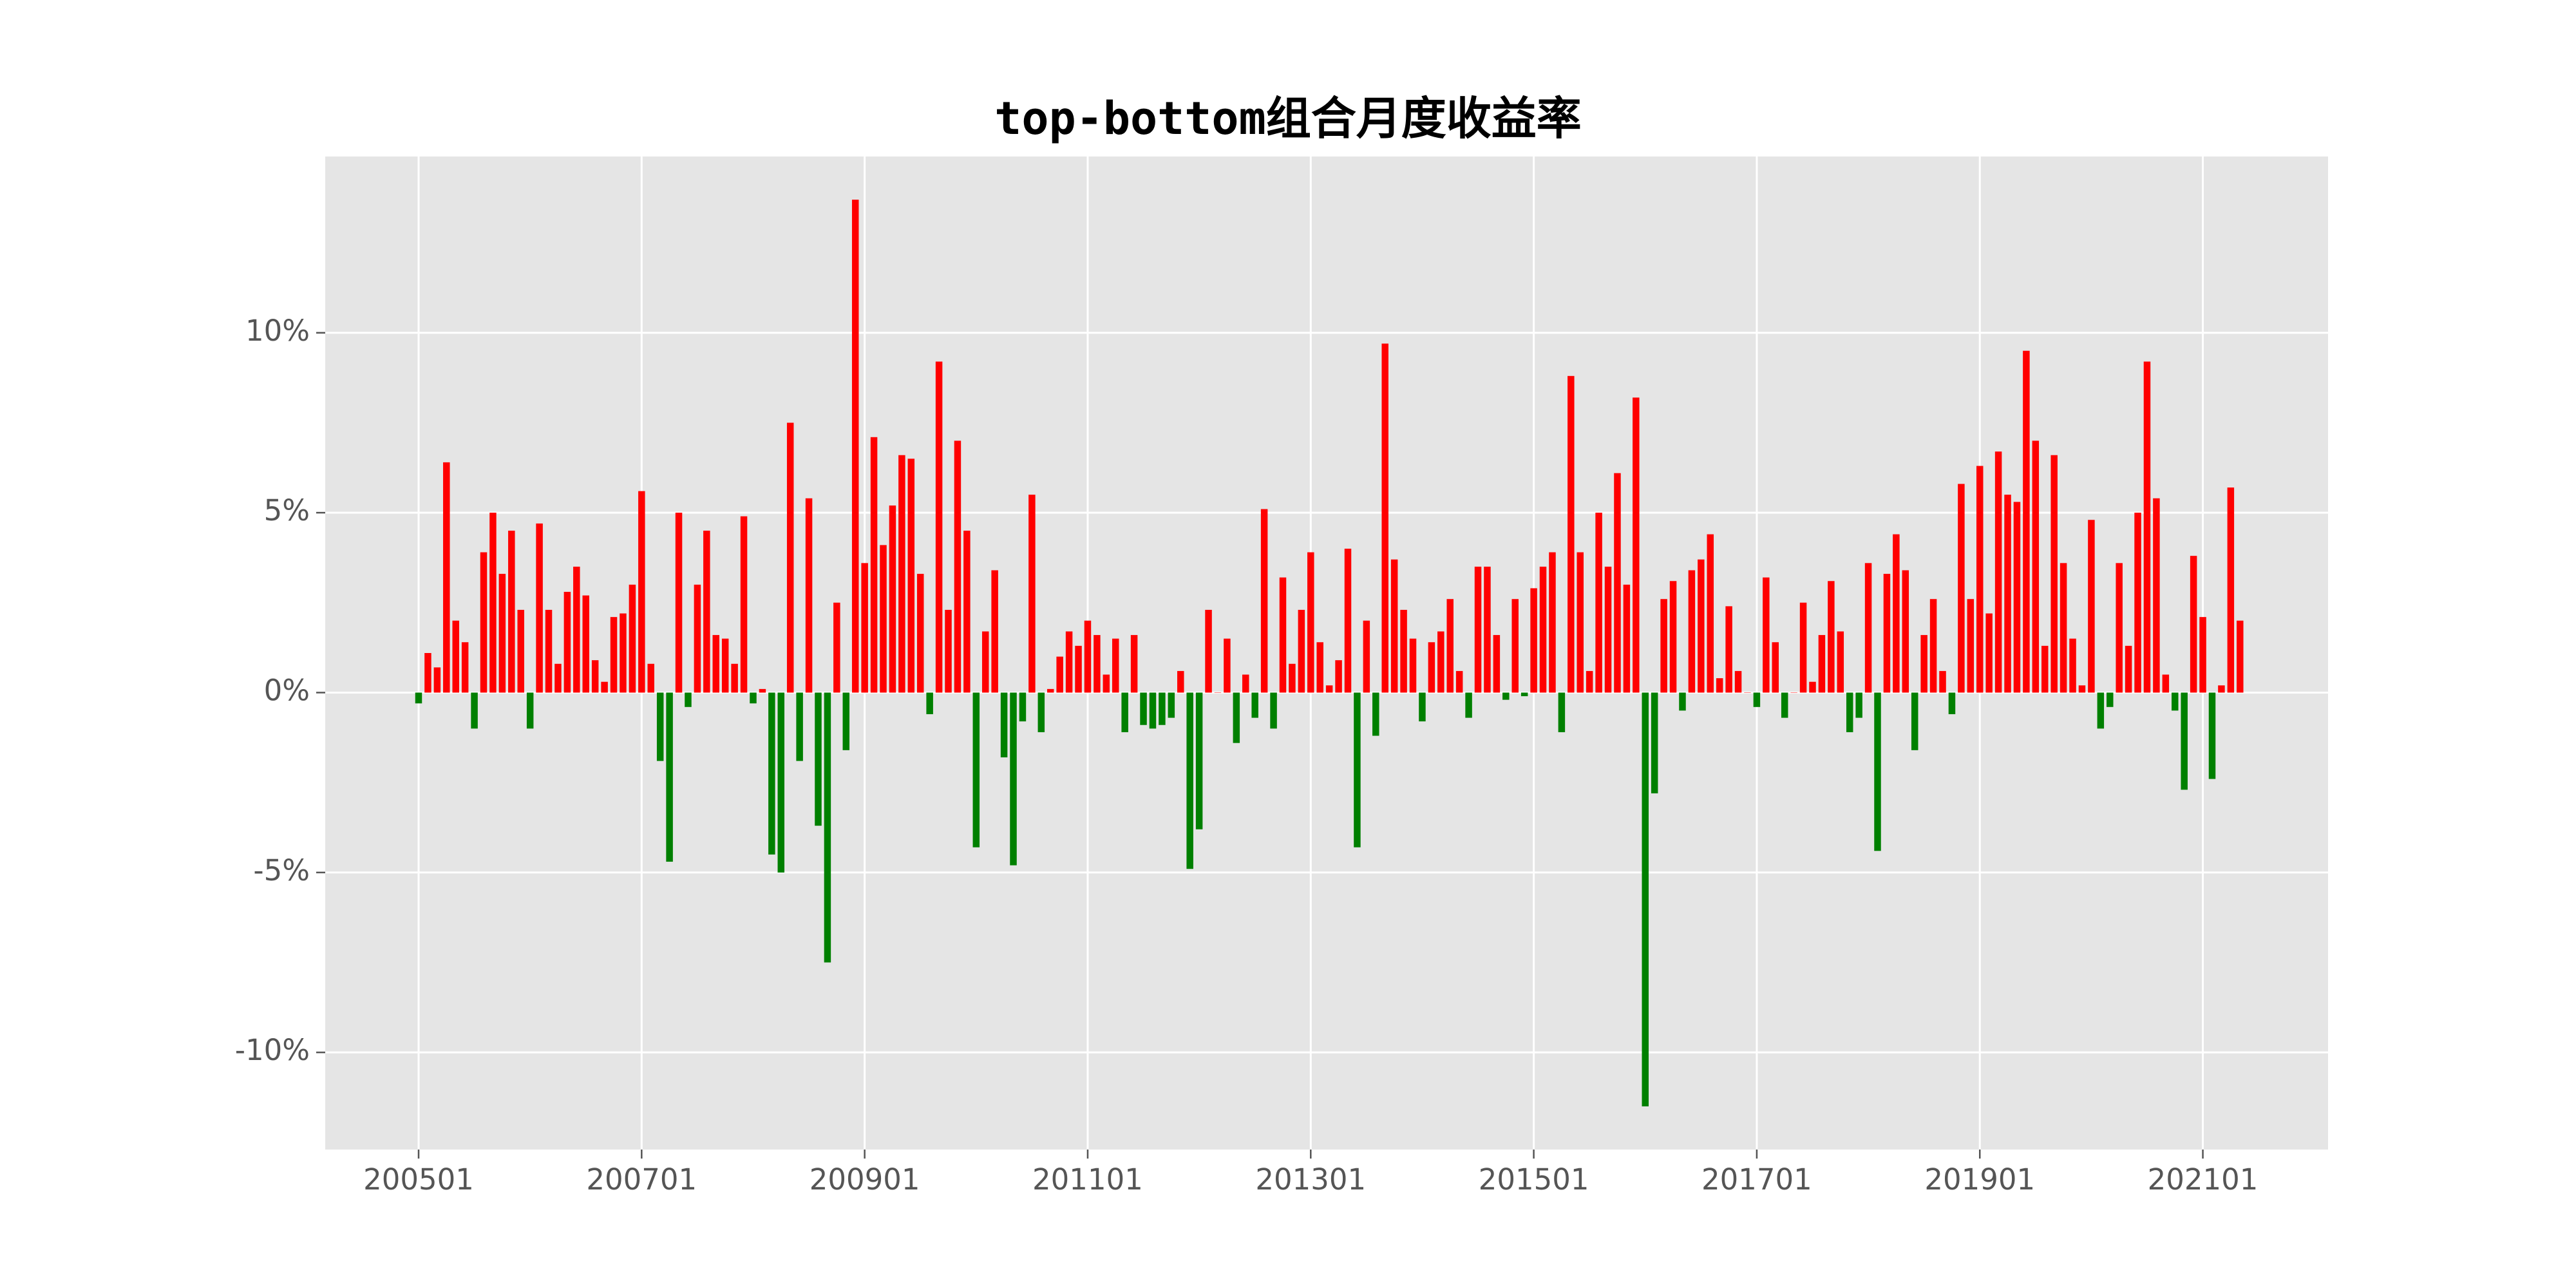 This screenshot has height=1288, width=2576. I want to click on x-tick-label: 201901, so click(1979, 1179).